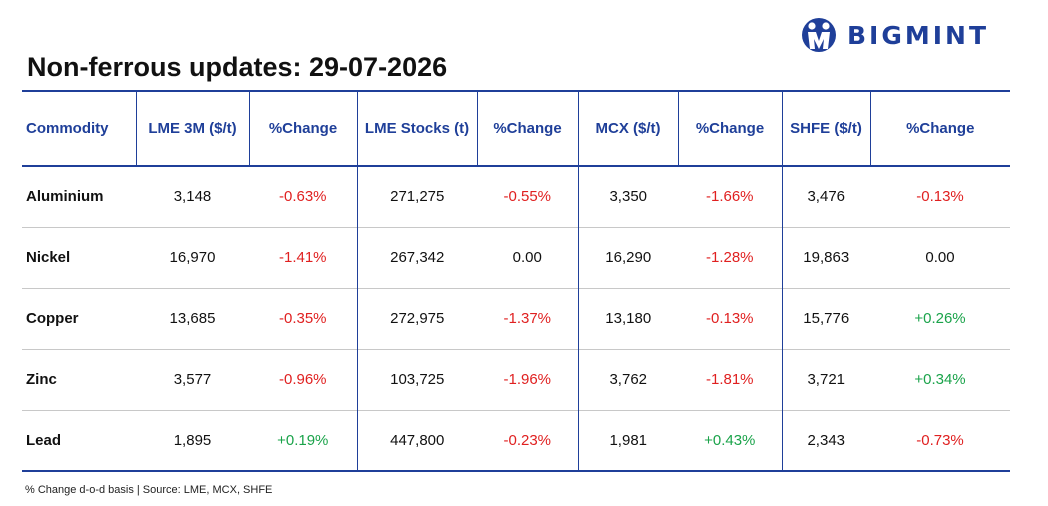 This screenshot has height=506, width=1048. I want to click on lme-stocks-change: -0.55%, so click(527, 197).